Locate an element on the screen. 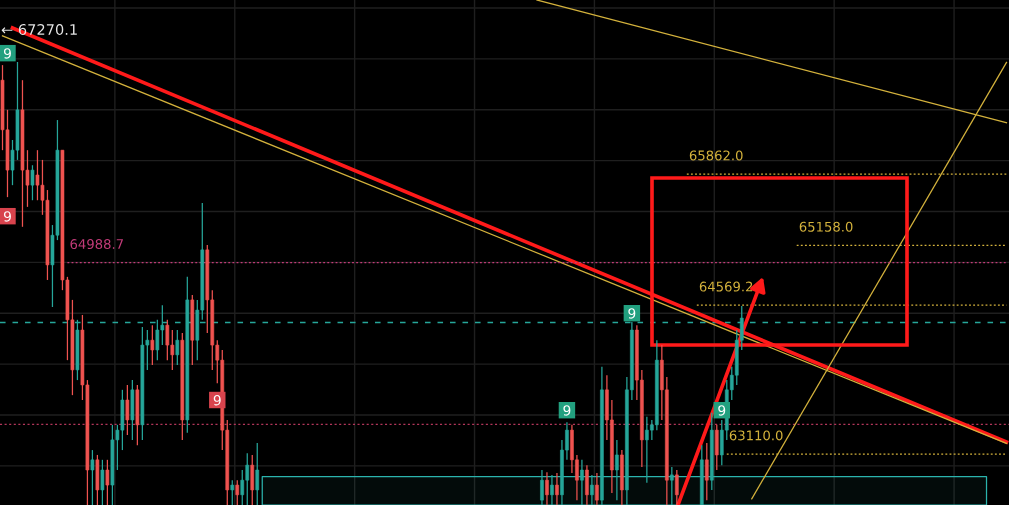 The width and height of the screenshot is (1009, 505). series-label: 63110.0 is located at coordinates (756, 435).